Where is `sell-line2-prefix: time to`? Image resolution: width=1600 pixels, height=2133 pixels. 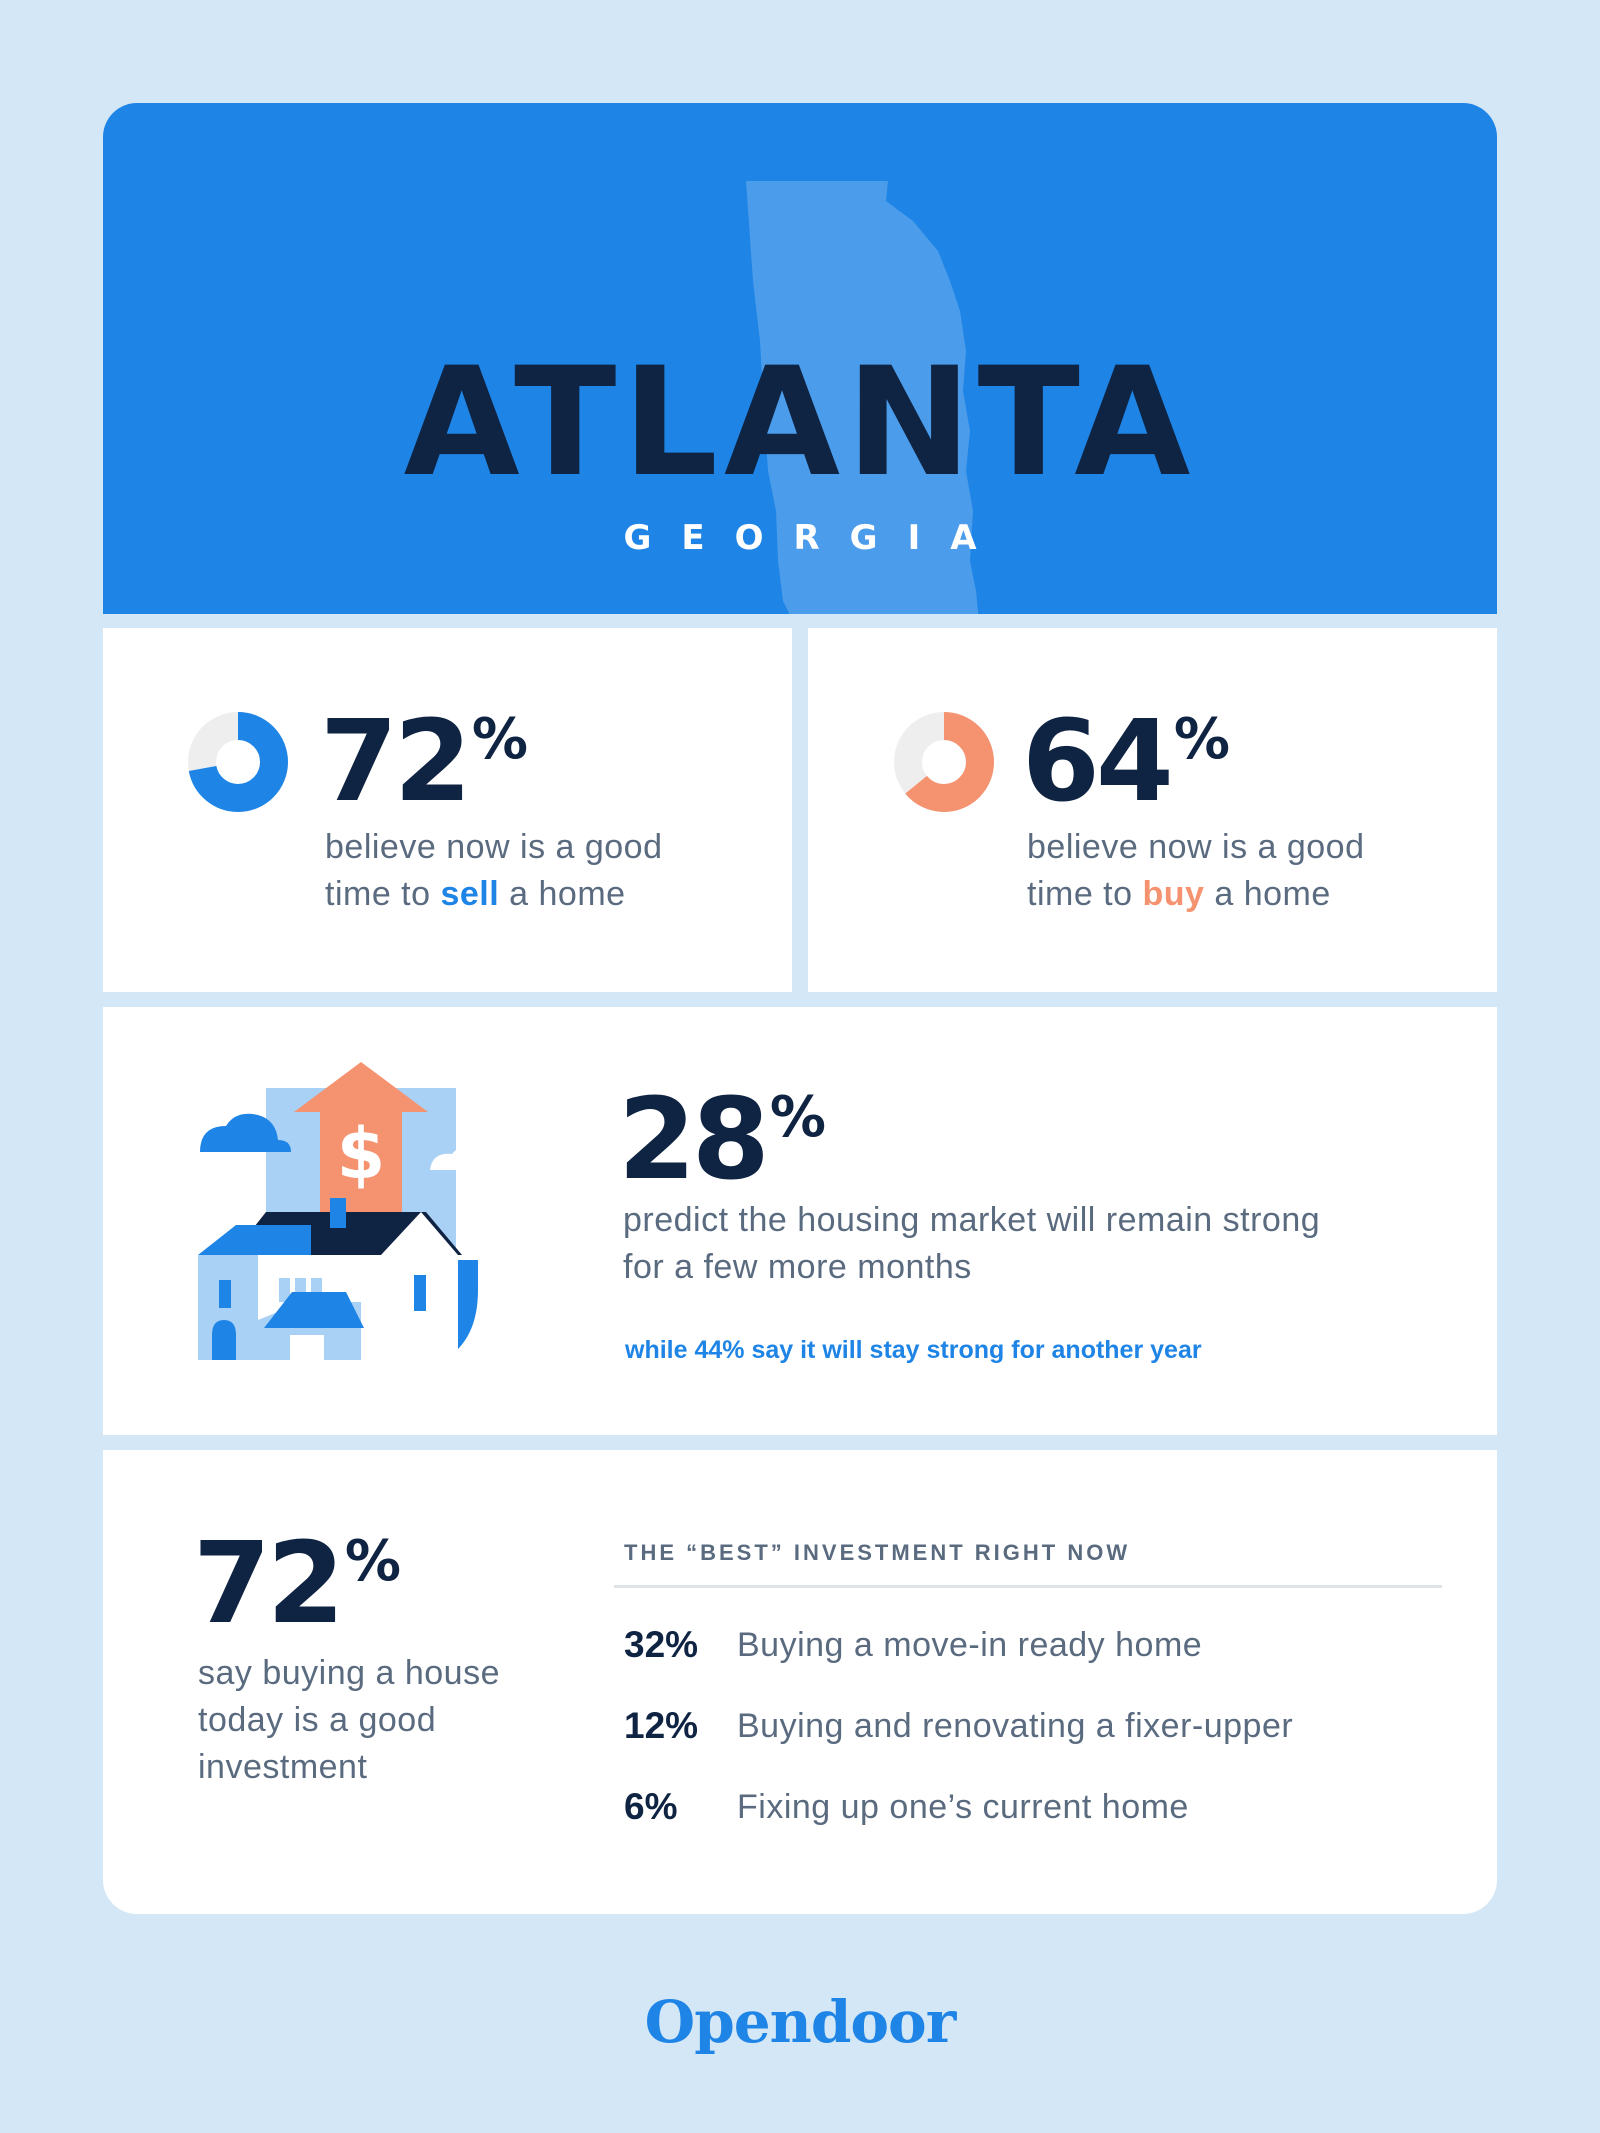 sell-line2-prefix: time to is located at coordinates (383, 894).